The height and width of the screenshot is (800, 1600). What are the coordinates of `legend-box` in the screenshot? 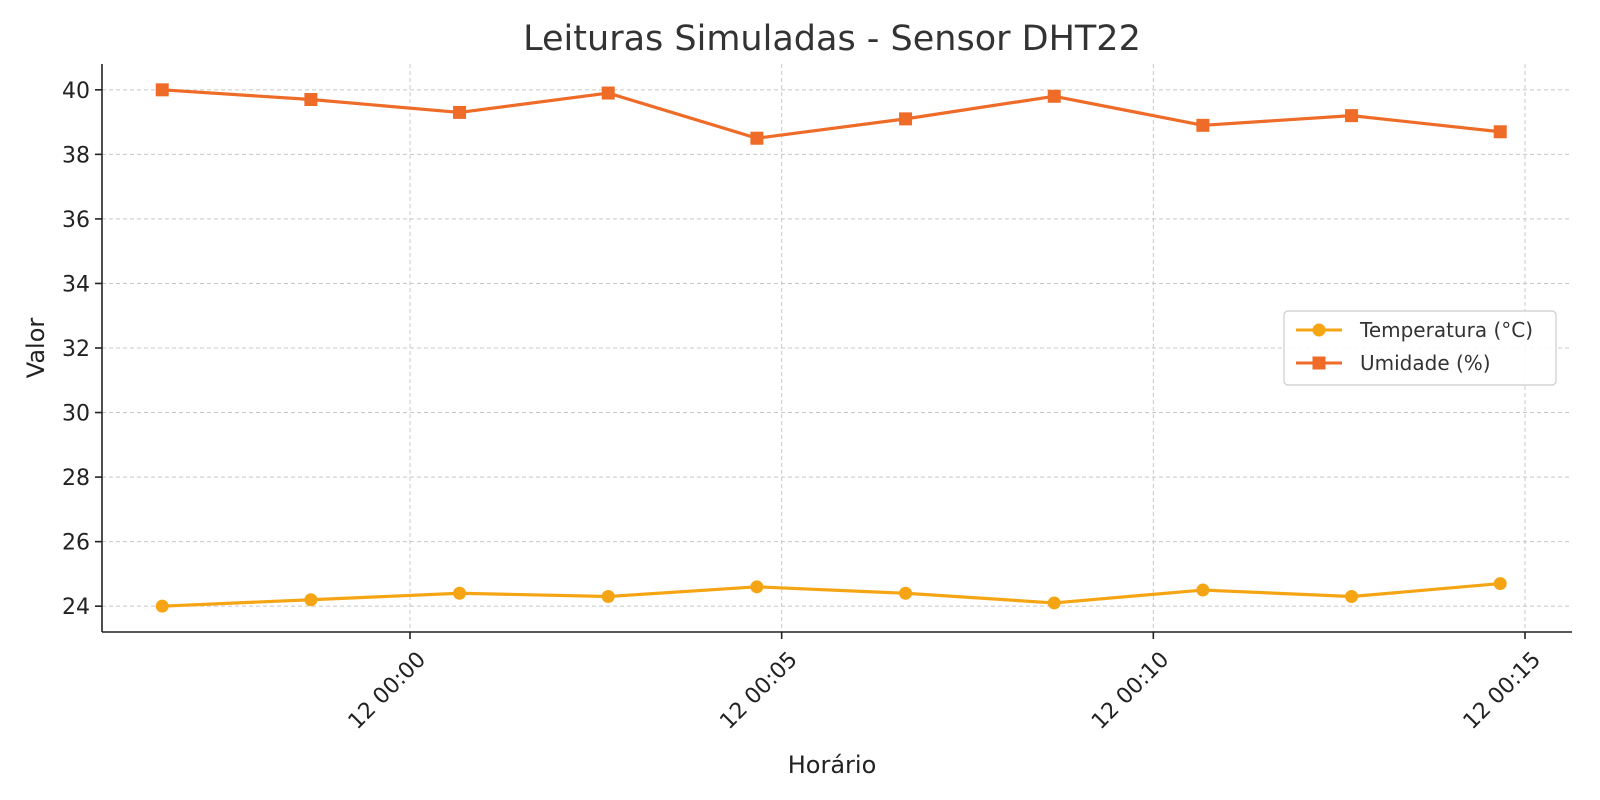 It's located at (1420, 348).